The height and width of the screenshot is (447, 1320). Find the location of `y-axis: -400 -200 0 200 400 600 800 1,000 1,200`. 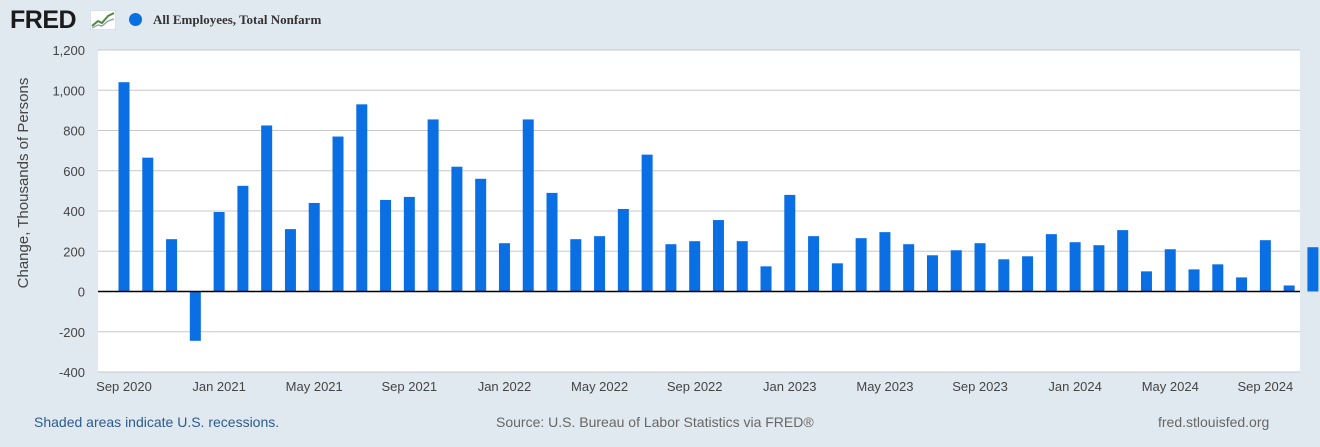

y-axis: -400 -200 0 200 400 600 800 1,000 1,200 is located at coordinates (68, 211).